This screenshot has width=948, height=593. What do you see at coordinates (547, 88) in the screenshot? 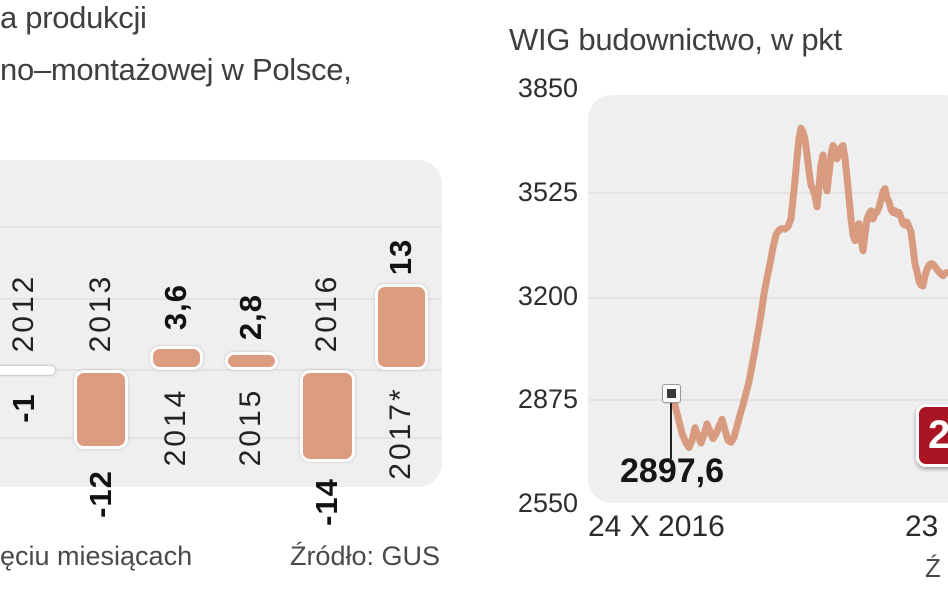
I see `y-tick-3850: 3850` at bounding box center [547, 88].